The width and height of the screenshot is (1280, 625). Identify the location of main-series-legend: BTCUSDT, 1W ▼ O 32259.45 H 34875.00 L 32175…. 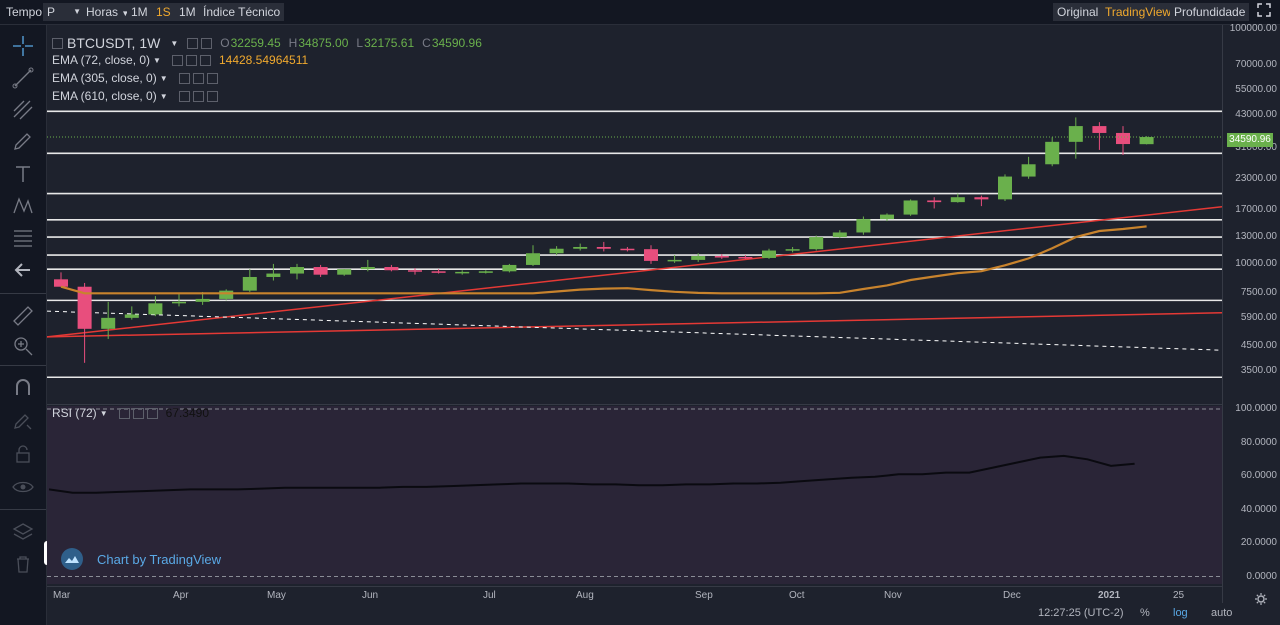
(271, 43).